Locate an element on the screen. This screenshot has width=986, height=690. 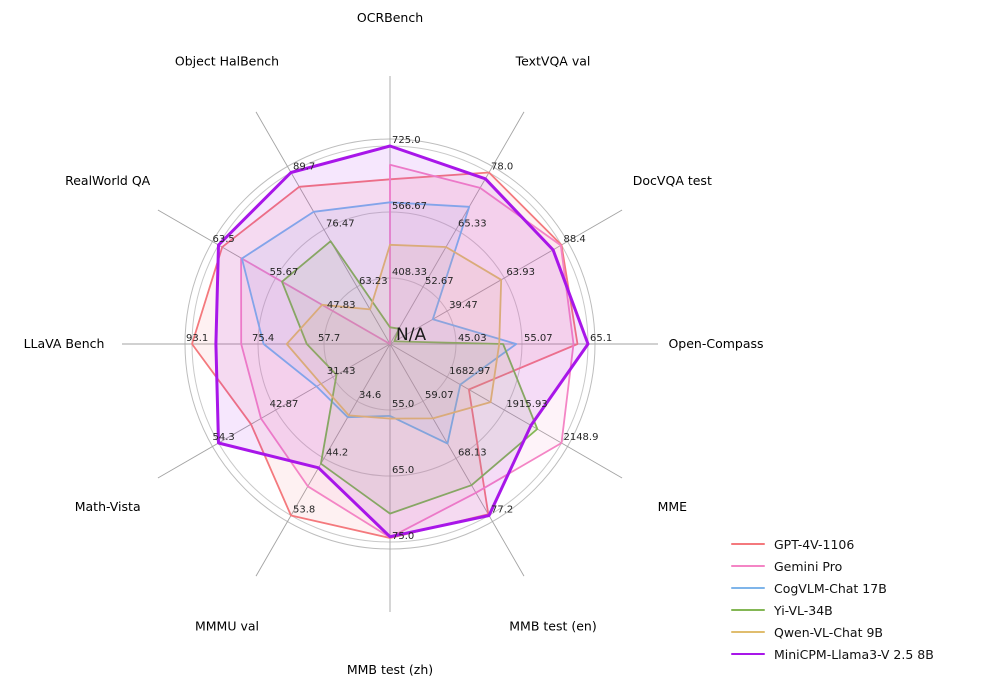
tick-label: 39.47 is located at coordinates (463, 305).